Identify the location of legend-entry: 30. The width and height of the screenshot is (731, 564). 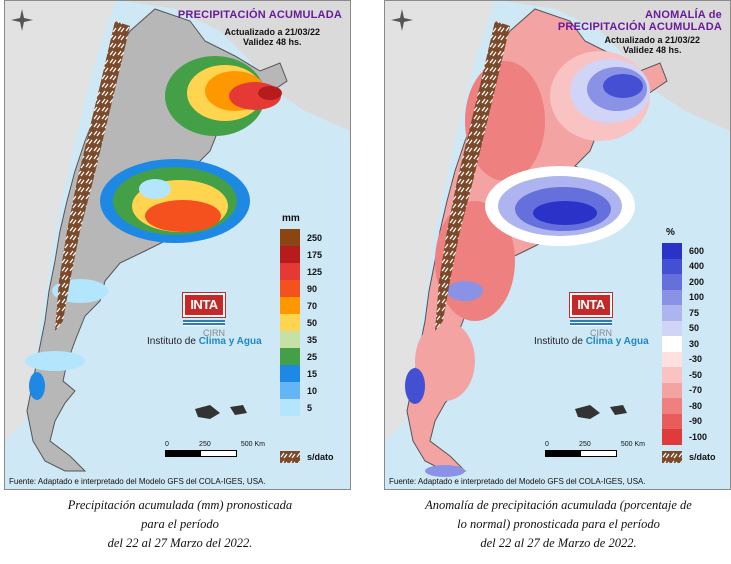
(684, 344).